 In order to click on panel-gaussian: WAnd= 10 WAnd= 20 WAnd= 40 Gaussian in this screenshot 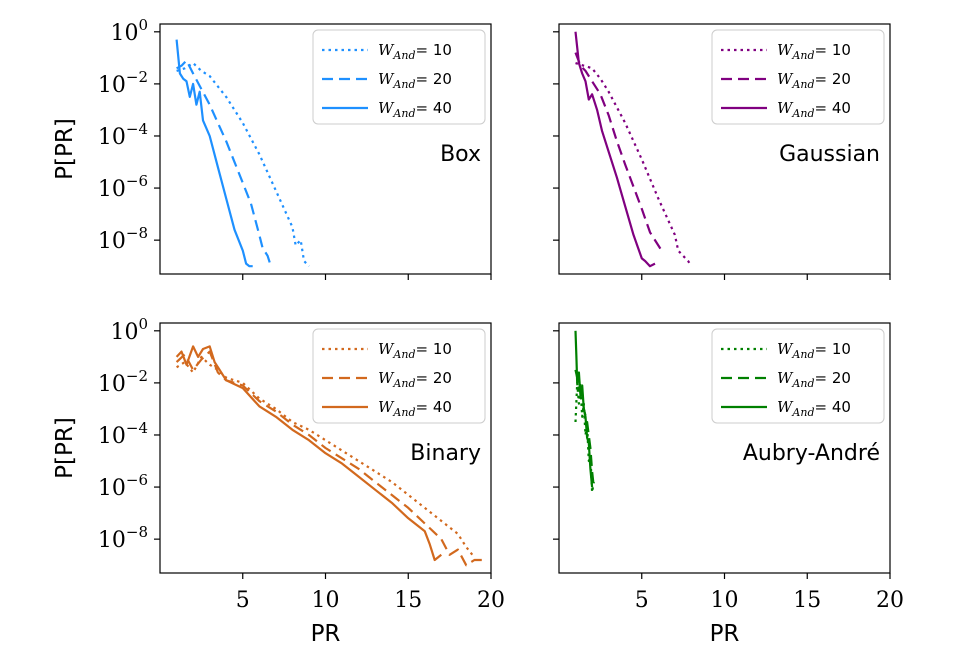, I will do `click(722, 151)`.